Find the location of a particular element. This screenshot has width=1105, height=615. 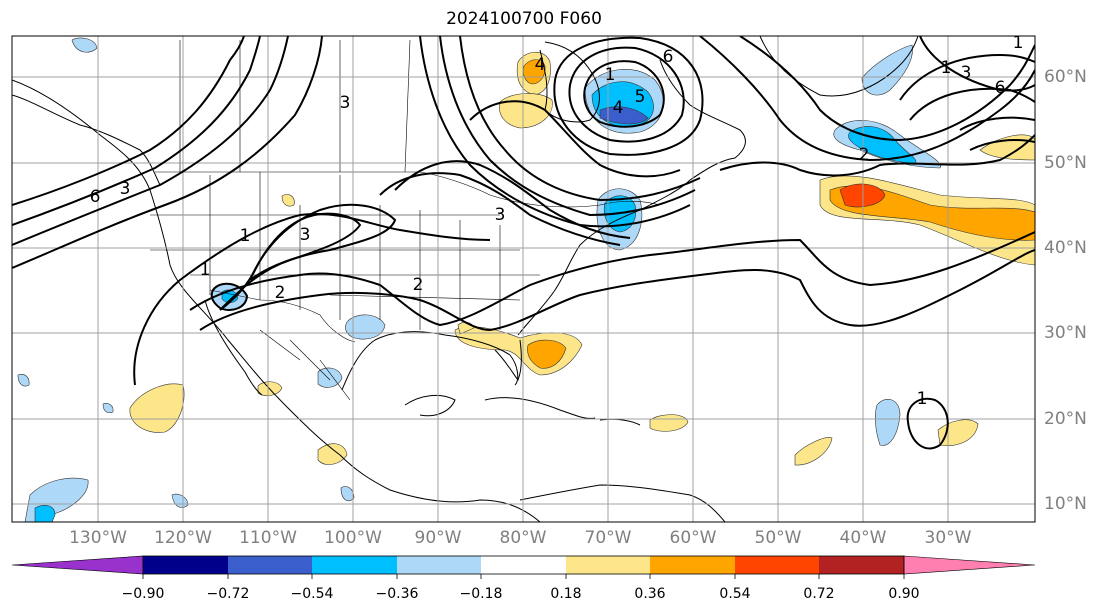

plot-title: 2024100700 F060 is located at coordinates (524, 19).